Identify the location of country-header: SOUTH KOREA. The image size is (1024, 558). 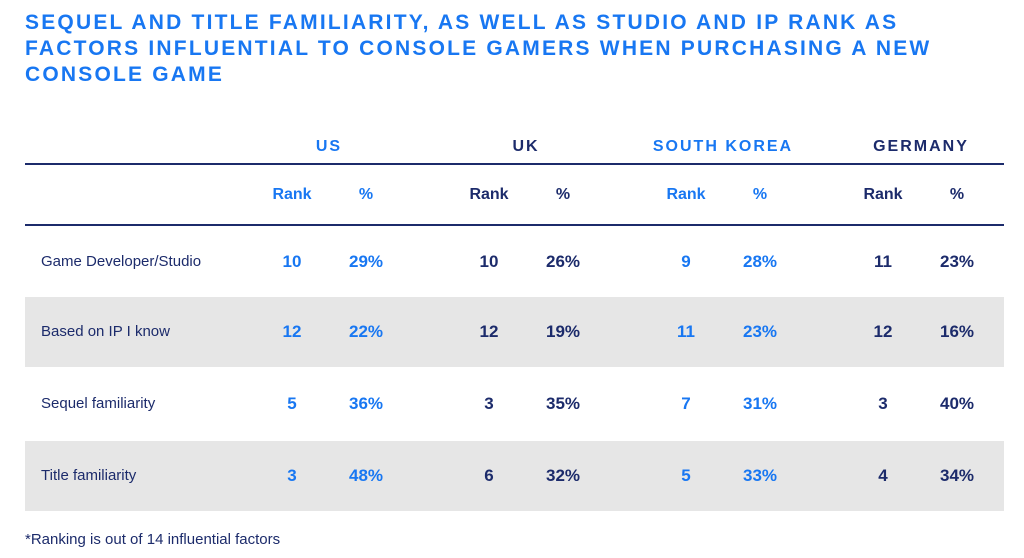
(723, 146).